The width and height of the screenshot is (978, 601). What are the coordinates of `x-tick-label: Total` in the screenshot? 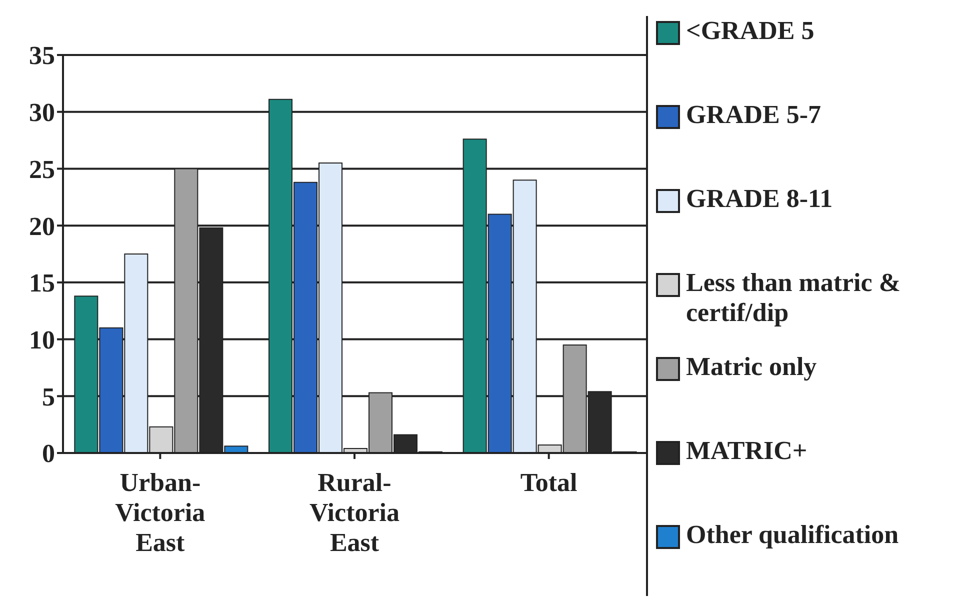 It's located at (549, 482).